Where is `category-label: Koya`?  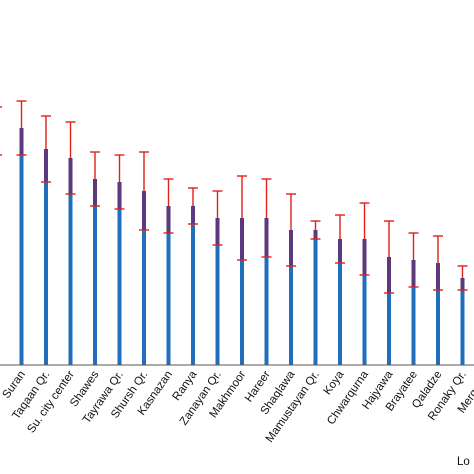 category-label: Koya is located at coordinates (334, 382).